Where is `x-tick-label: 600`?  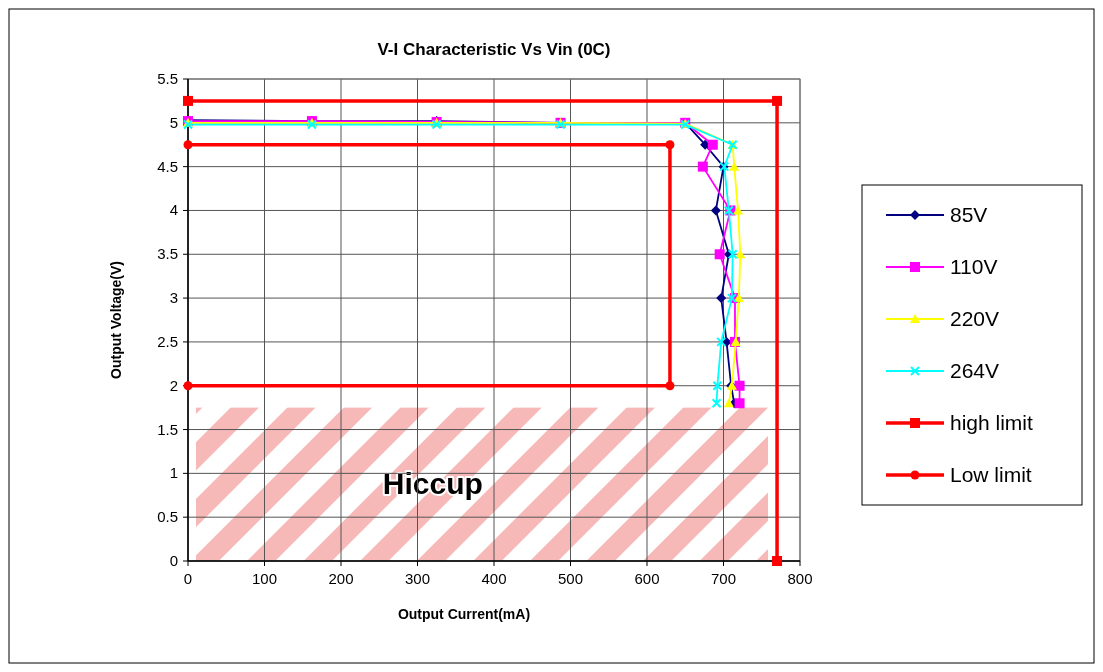 x-tick-label: 600 is located at coordinates (647, 578).